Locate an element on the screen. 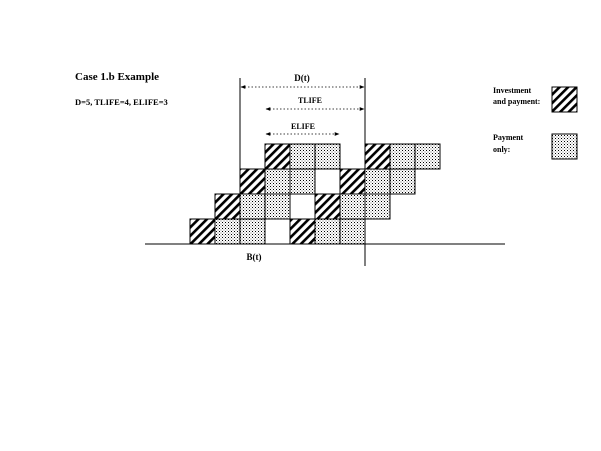 This screenshot has width=601, height=451. d-label: D(t) is located at coordinates (302, 78).